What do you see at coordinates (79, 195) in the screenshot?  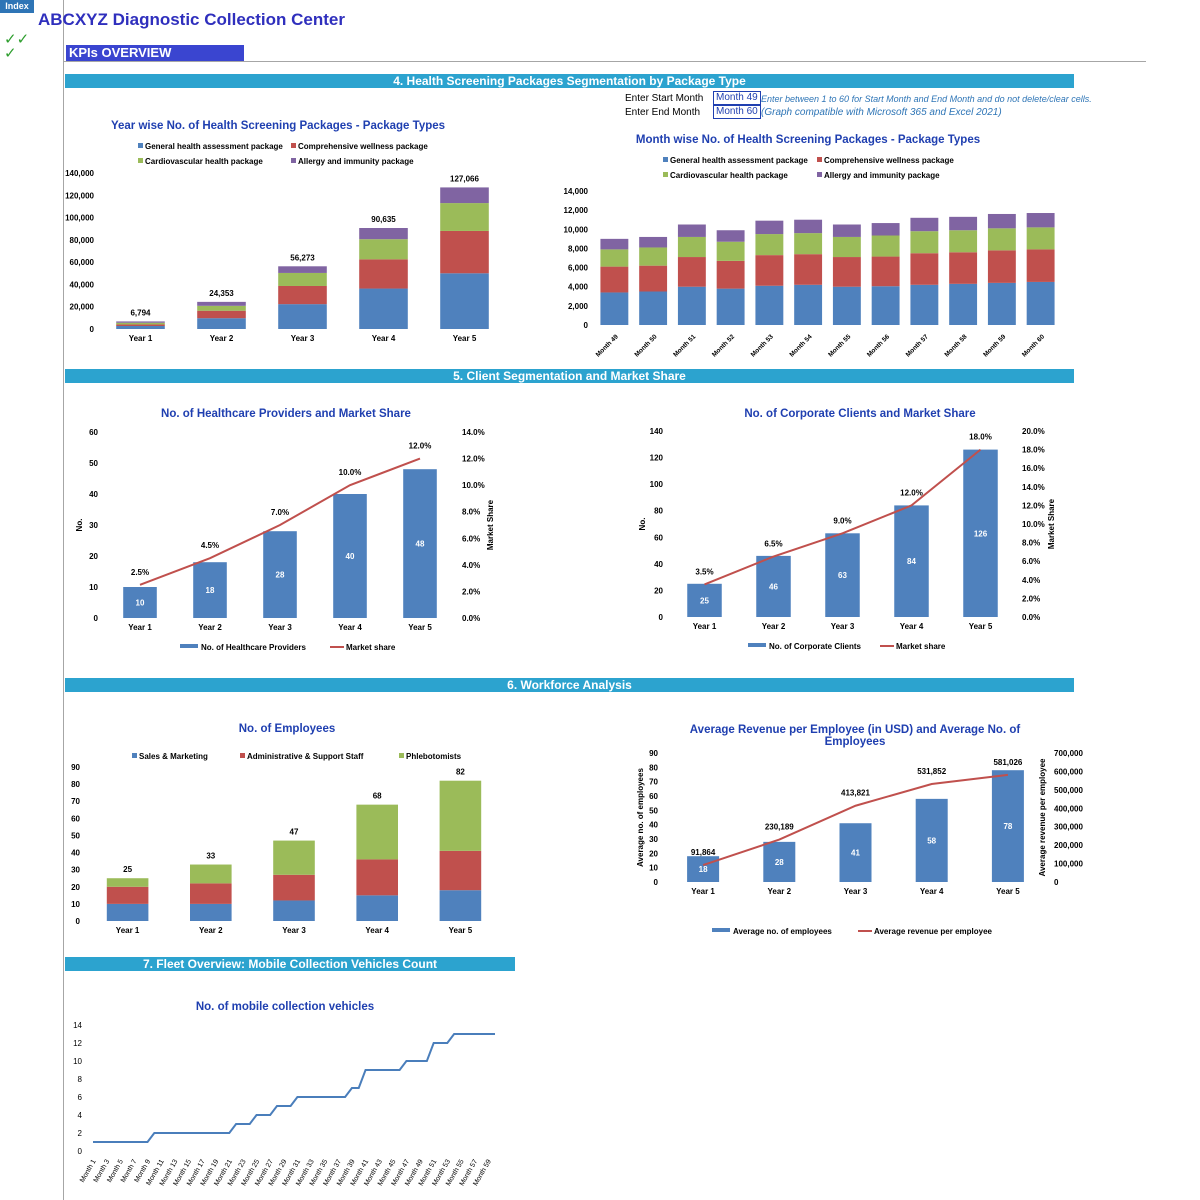 I see `y-tick-label: 120,000` at bounding box center [79, 195].